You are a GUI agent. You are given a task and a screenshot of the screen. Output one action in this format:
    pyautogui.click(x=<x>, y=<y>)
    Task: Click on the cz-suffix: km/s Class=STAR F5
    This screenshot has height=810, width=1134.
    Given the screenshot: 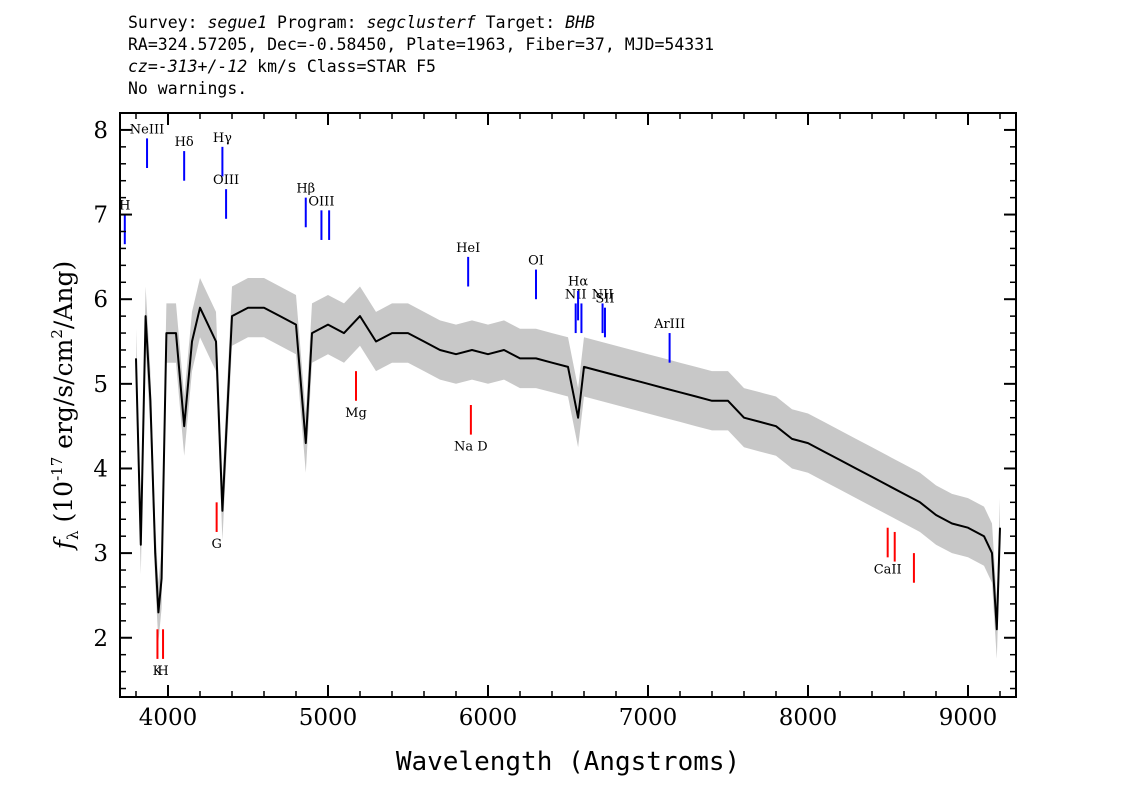 What is the action you would take?
    pyautogui.click(x=341, y=66)
    